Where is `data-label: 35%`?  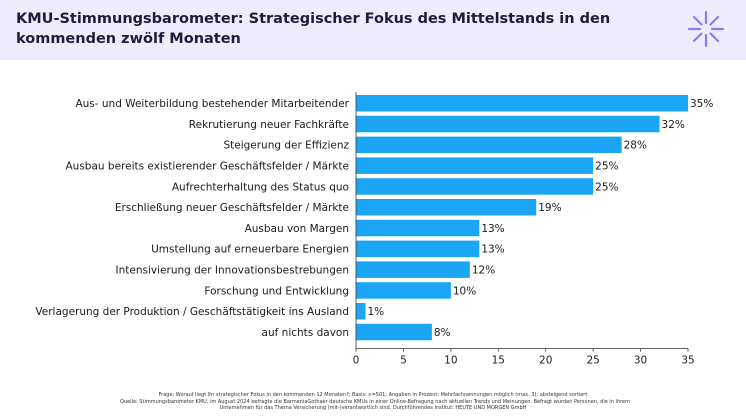 data-label: 35% is located at coordinates (701, 104).